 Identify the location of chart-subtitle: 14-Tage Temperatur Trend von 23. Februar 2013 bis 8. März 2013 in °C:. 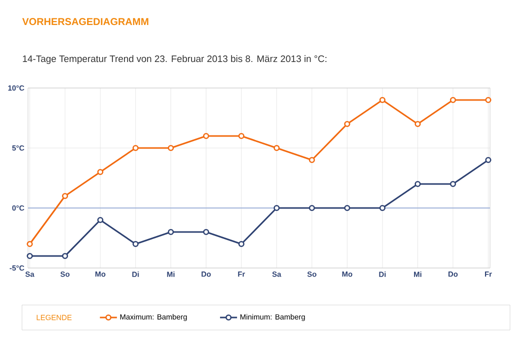
(174, 59).